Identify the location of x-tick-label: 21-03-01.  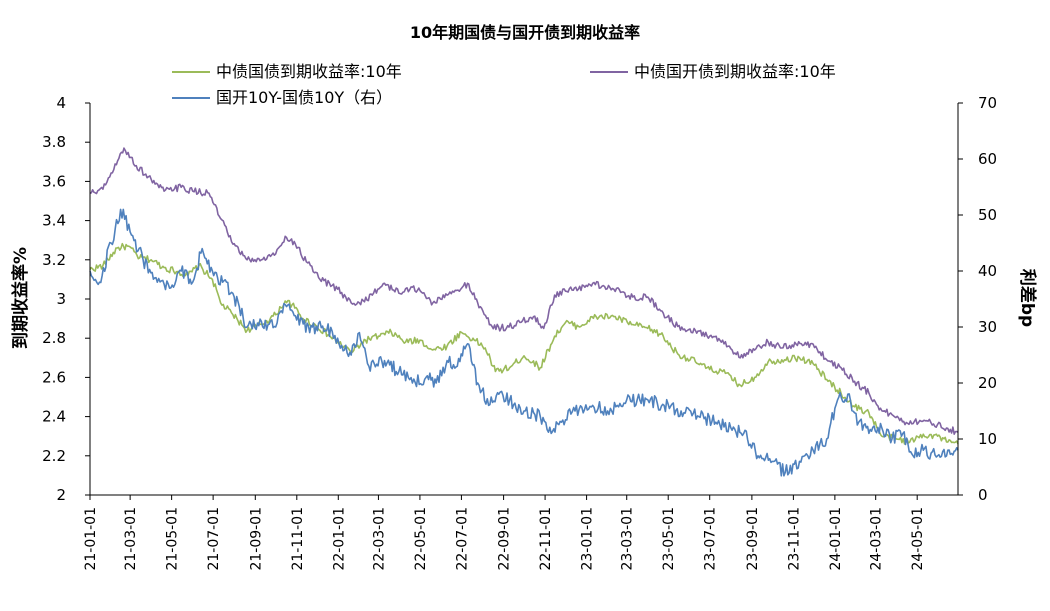
(131, 539).